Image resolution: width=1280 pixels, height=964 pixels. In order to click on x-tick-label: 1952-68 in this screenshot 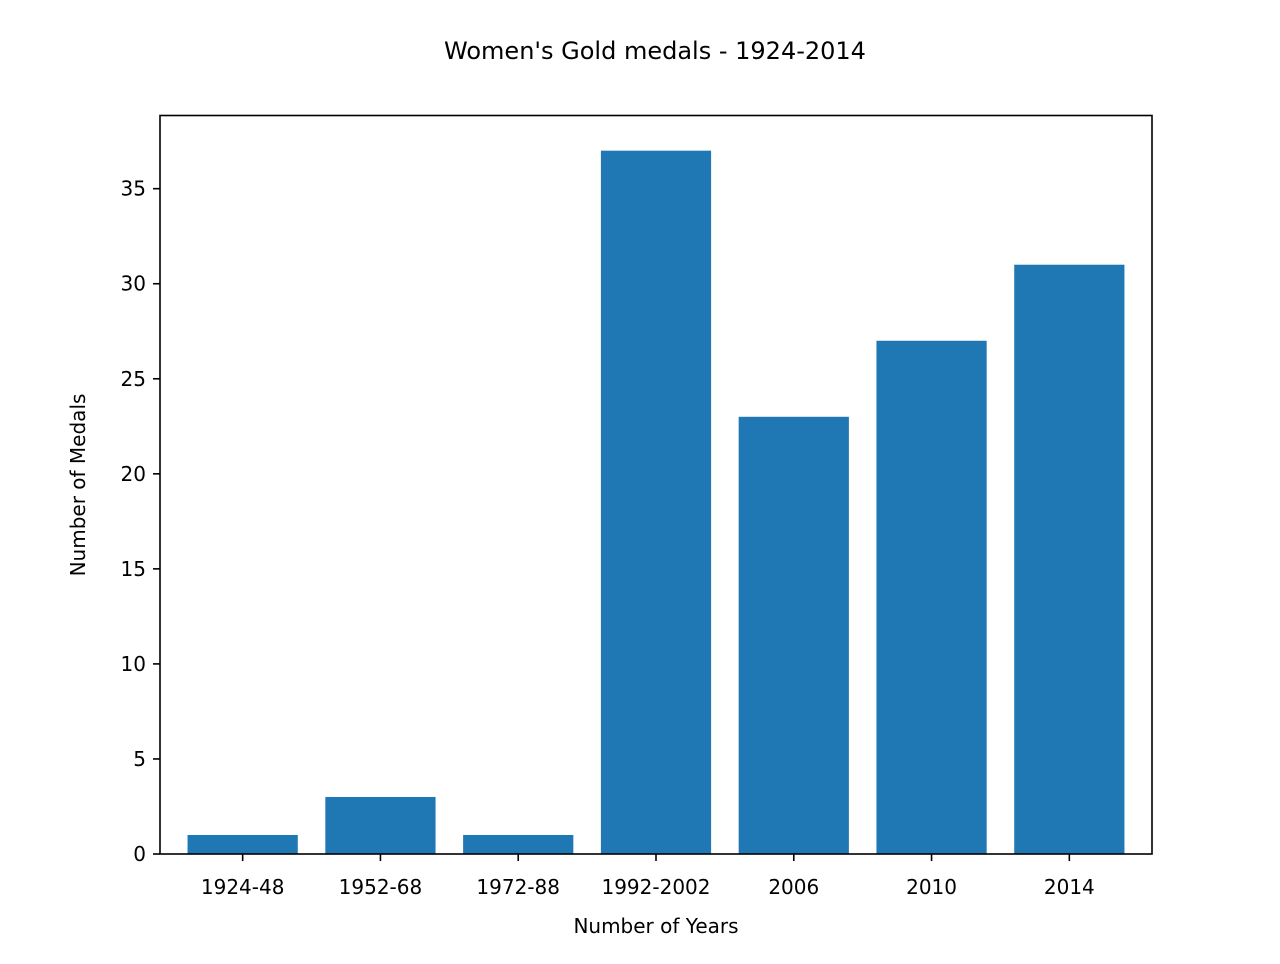, I will do `click(381, 887)`.